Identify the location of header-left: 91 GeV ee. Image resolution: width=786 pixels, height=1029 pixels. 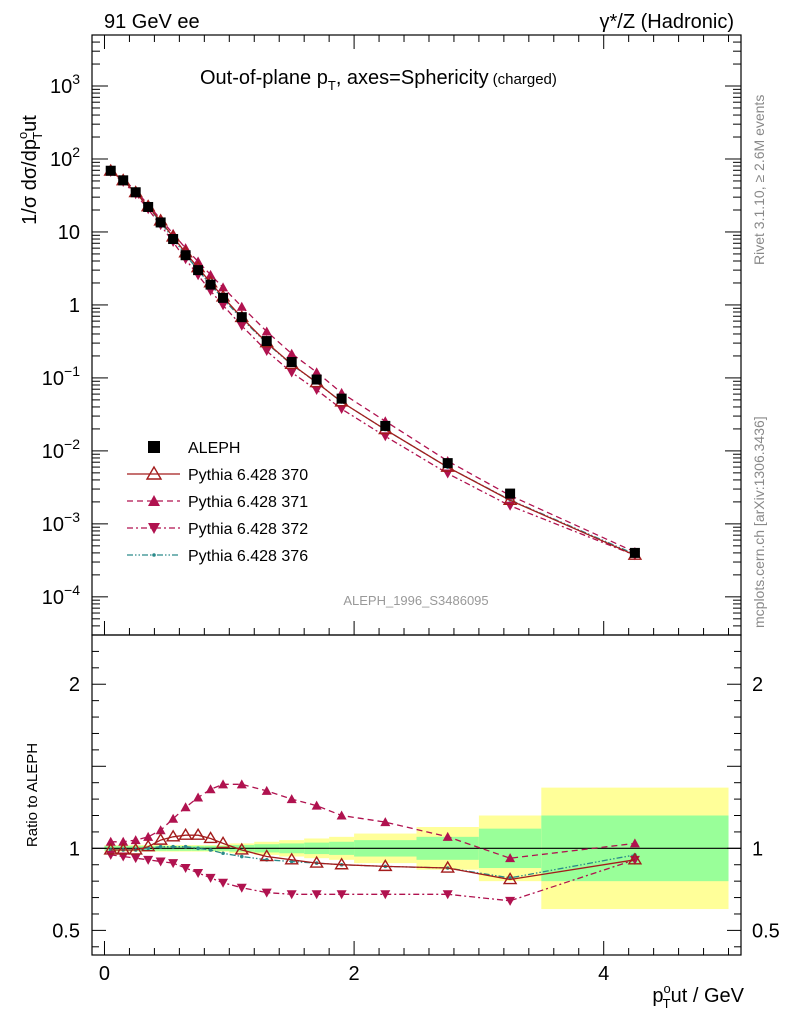
(152, 22).